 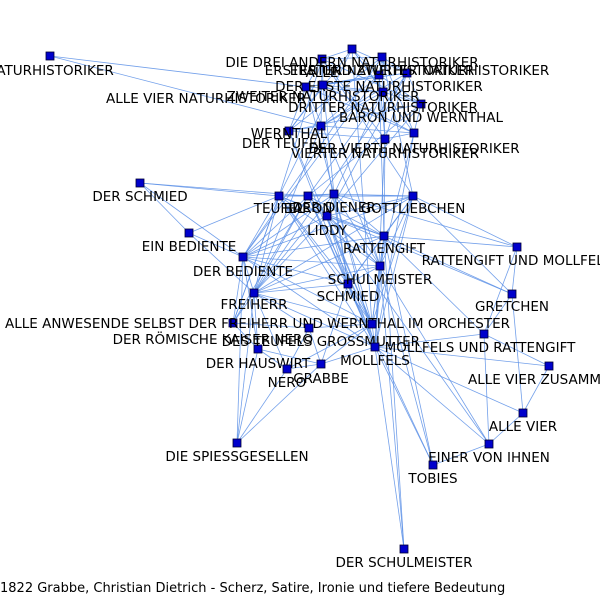 I want to click on node-20-label: EINER VON IHNEN, so click(x=489, y=458).